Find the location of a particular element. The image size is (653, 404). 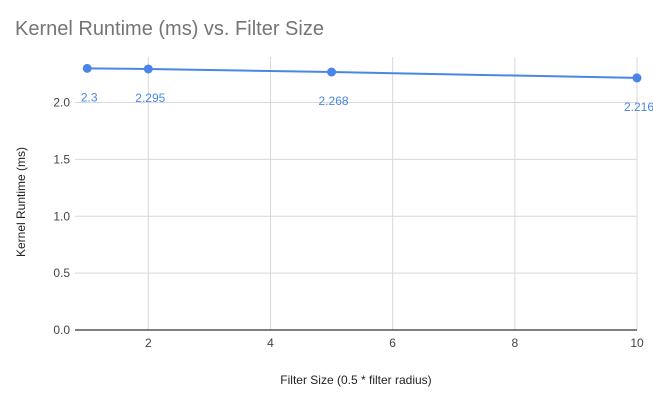

data-label: 2.216 is located at coordinates (638, 107).